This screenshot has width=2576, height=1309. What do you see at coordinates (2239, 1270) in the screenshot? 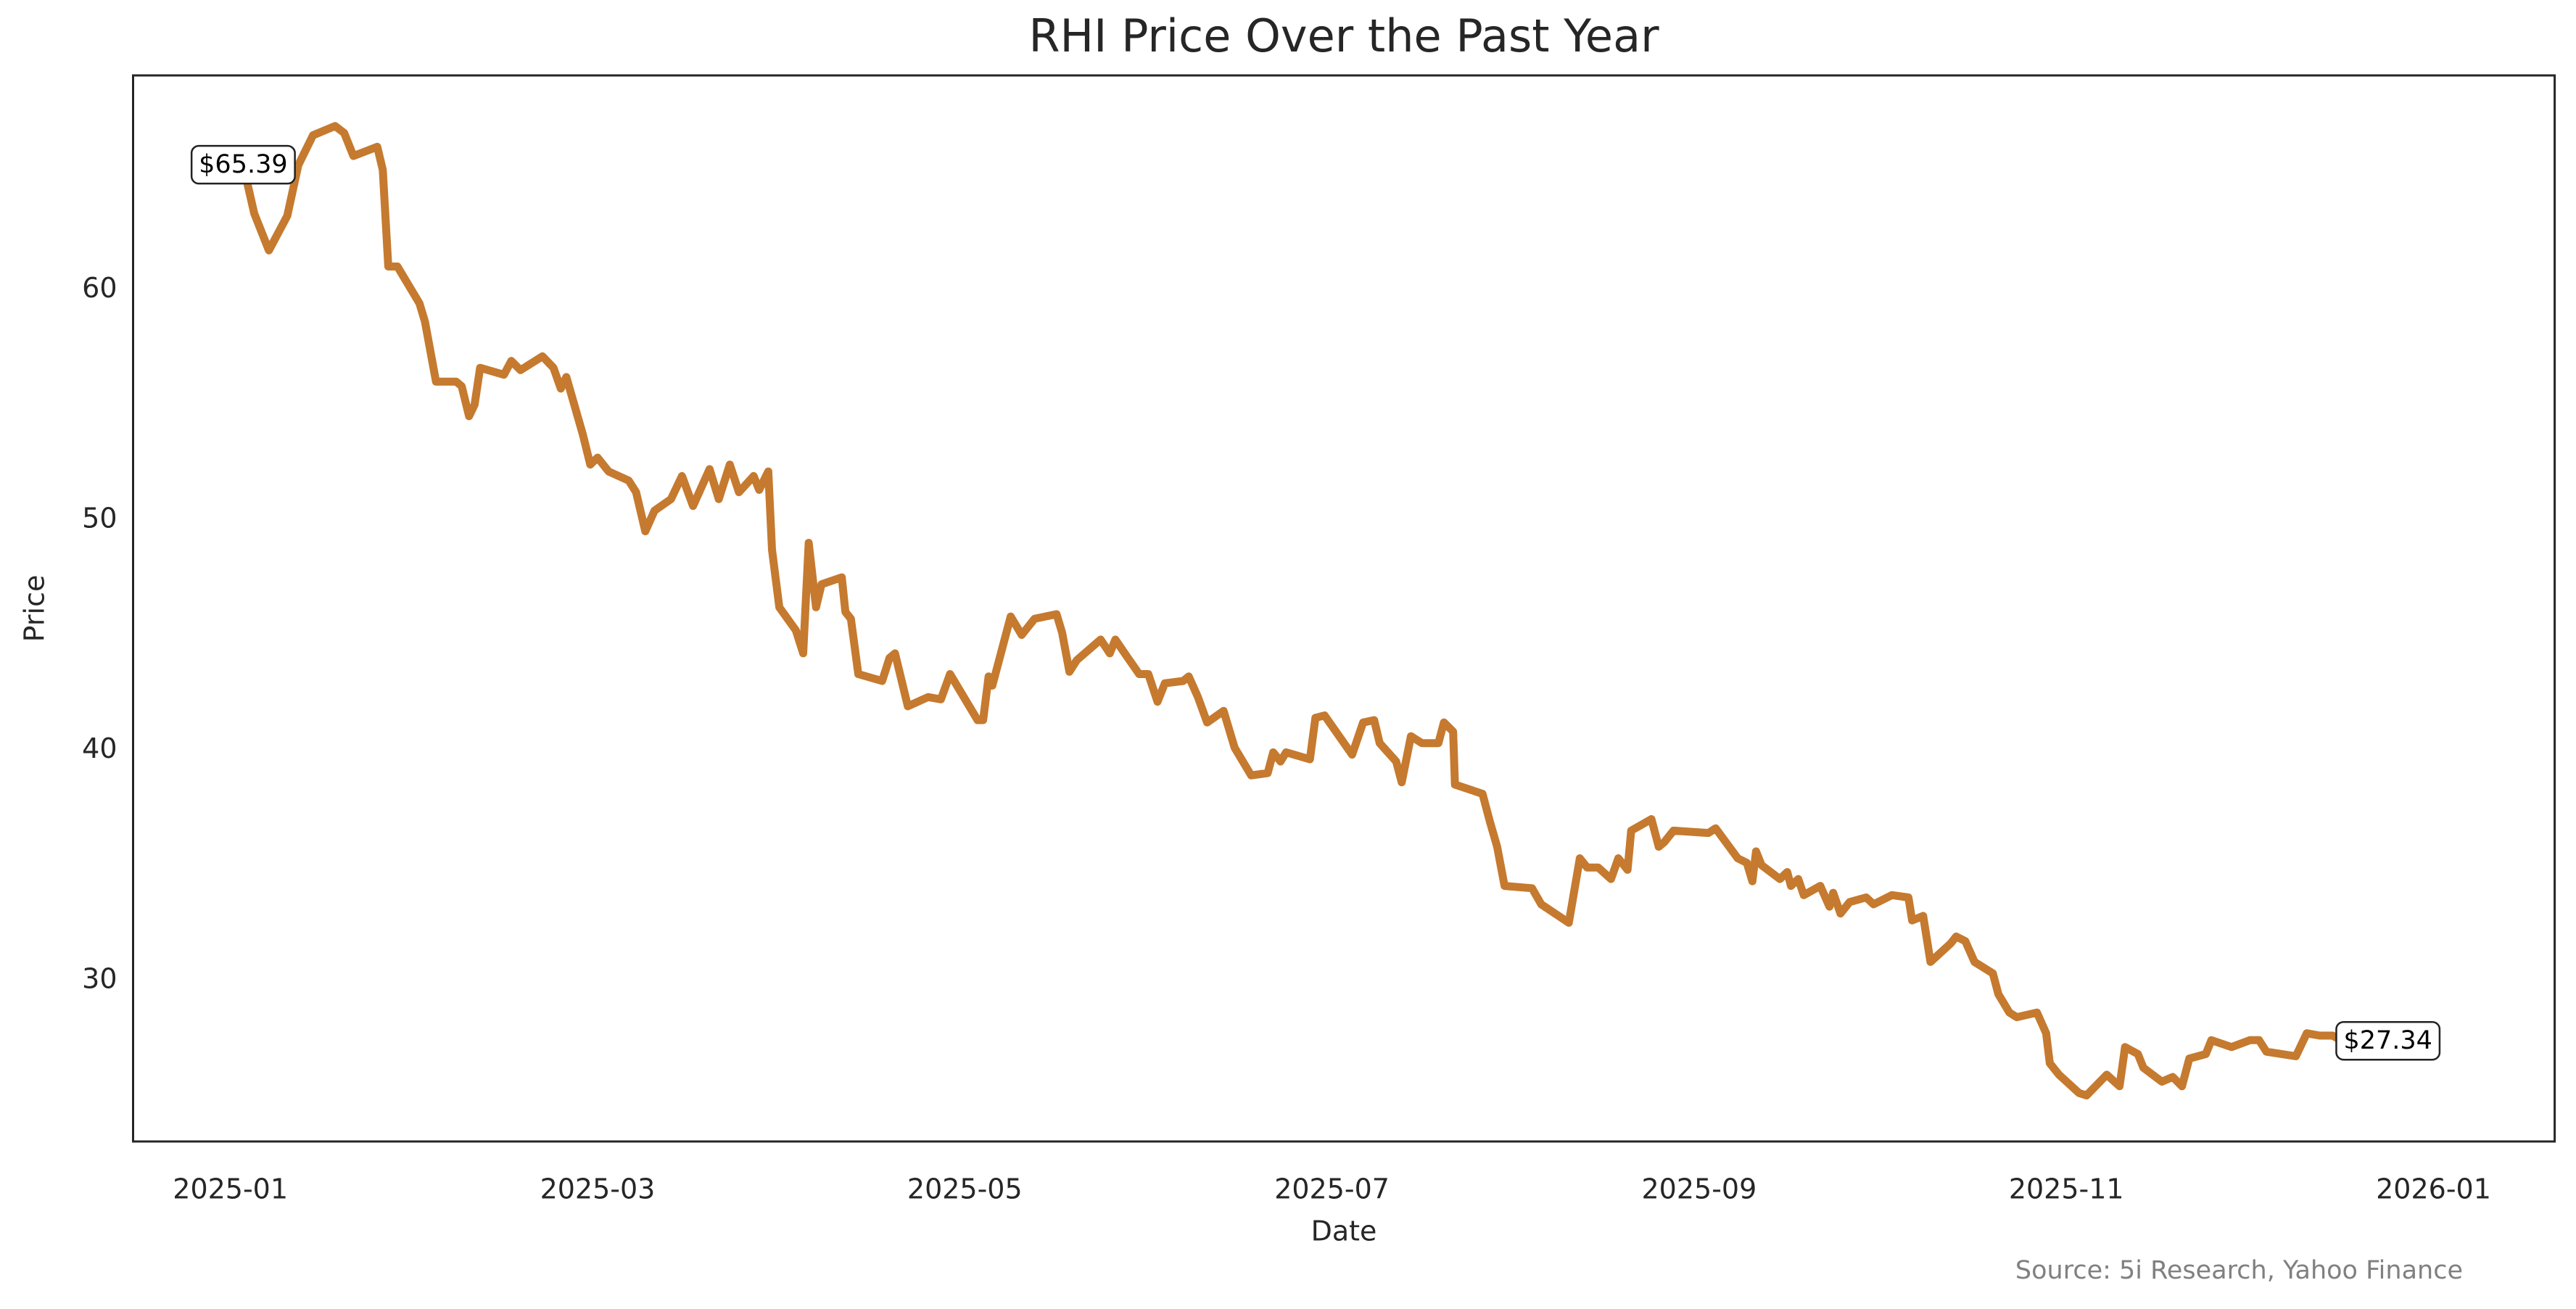
I see `source-note: Source: 5i Research, Yahoo Finance` at bounding box center [2239, 1270].